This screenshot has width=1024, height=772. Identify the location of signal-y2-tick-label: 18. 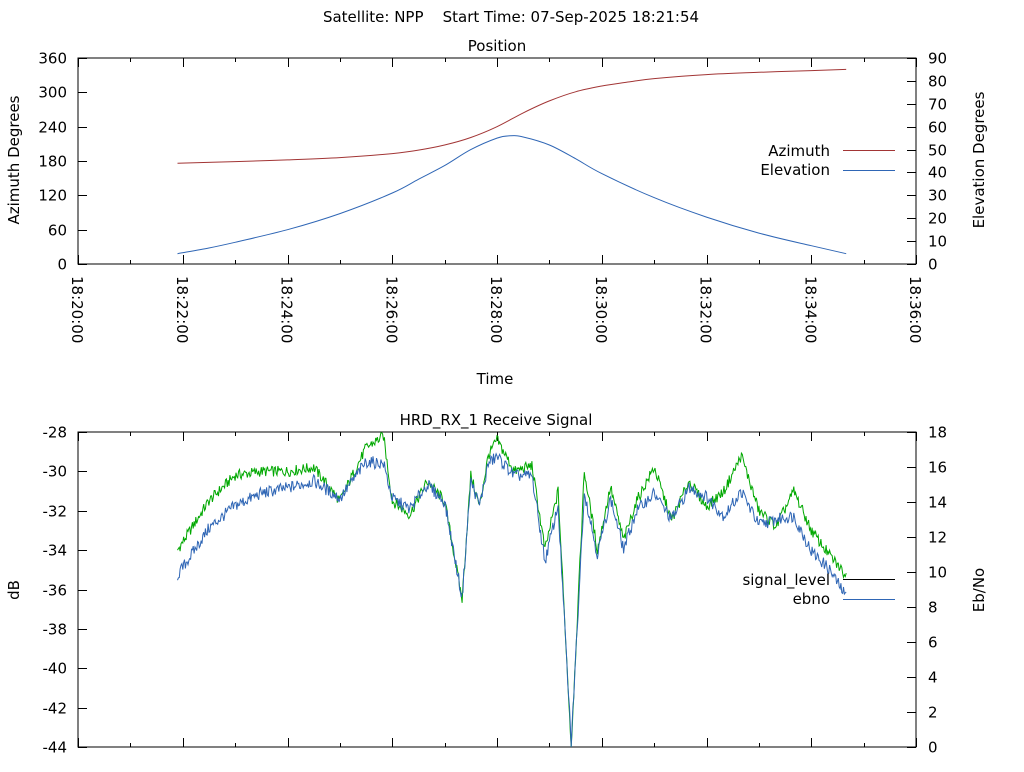
(937, 433).